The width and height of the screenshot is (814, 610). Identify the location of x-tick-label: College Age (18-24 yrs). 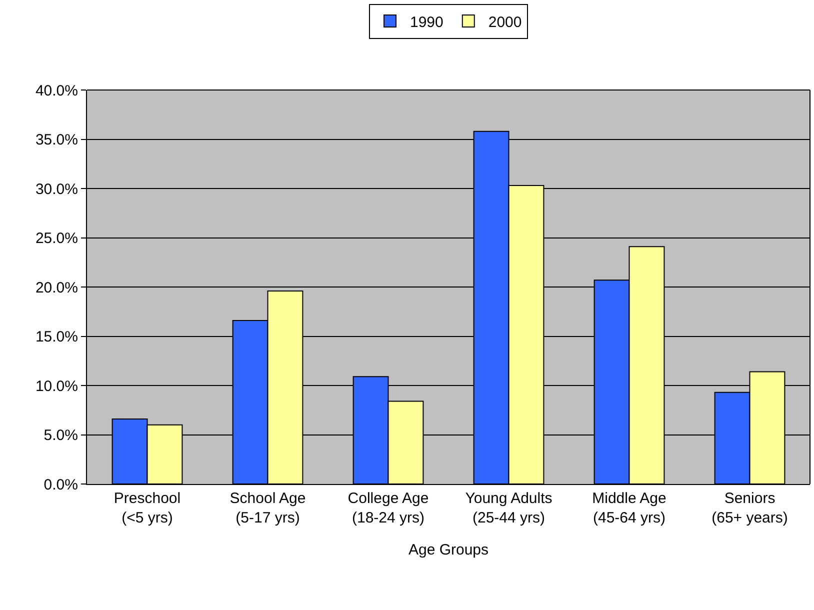
(388, 508).